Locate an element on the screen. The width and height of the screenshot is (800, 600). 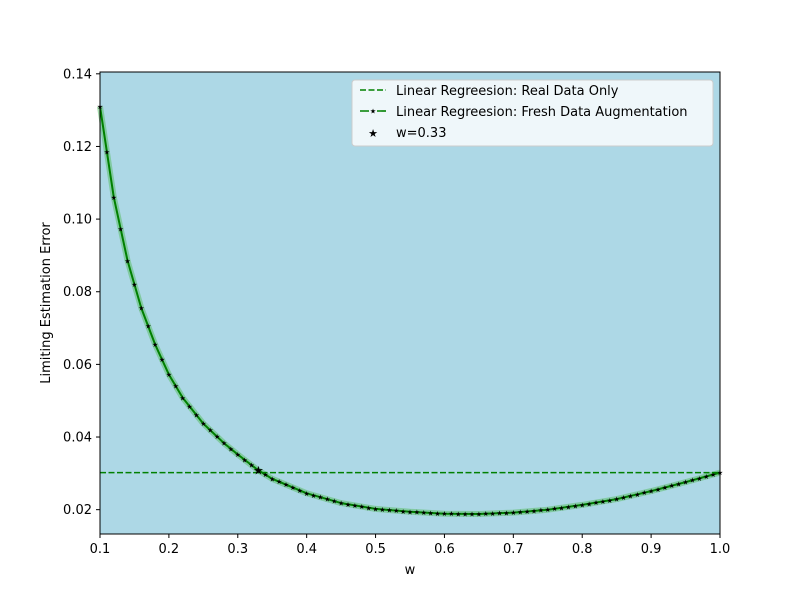
highlight-point-marker: ★ is located at coordinates (258, 470).